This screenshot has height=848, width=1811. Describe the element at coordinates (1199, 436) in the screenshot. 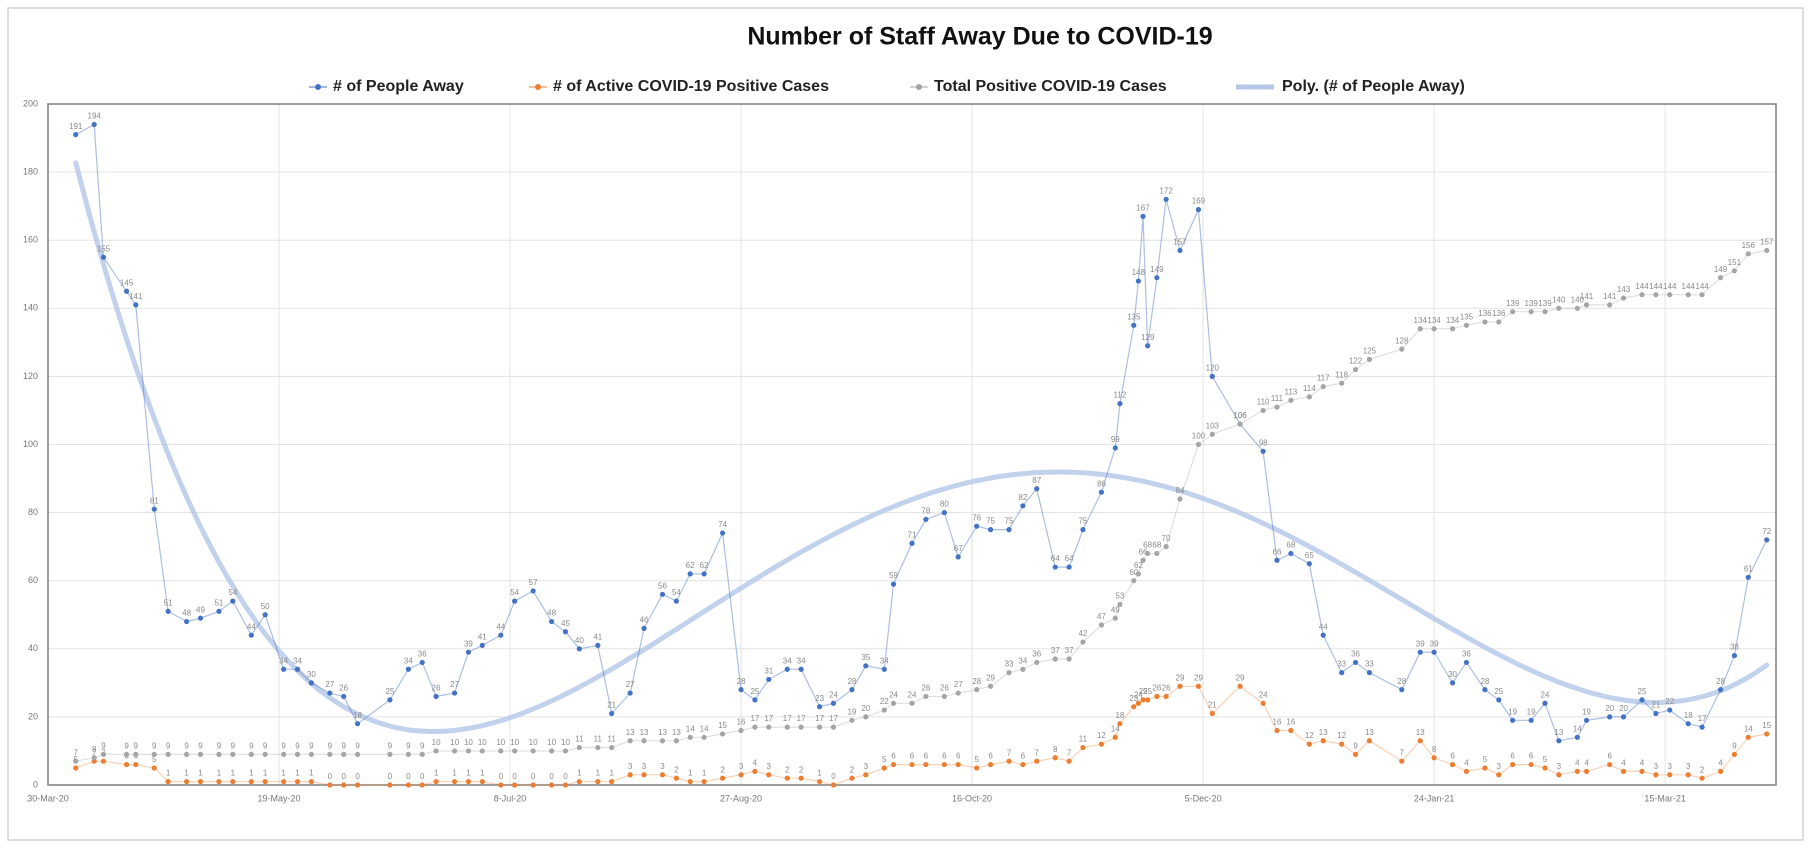

I see `data-label: 100` at that location.